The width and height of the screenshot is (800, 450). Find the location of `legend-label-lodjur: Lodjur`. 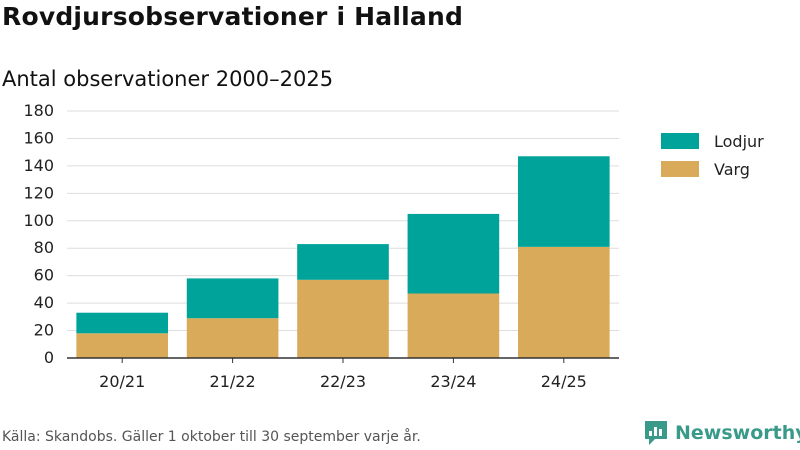

legend-label-lodjur: Lodjur is located at coordinates (739, 141).